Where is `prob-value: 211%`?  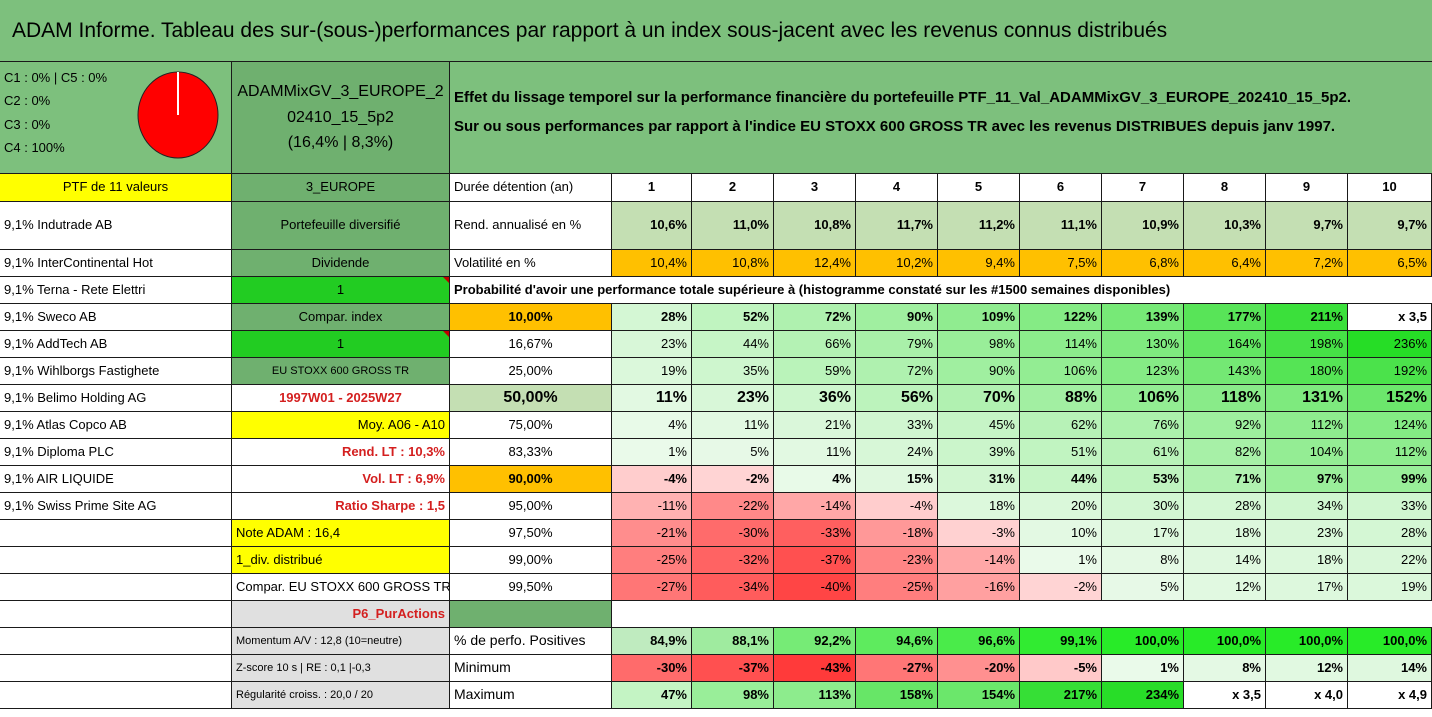 prob-value: 211% is located at coordinates (1307, 317).